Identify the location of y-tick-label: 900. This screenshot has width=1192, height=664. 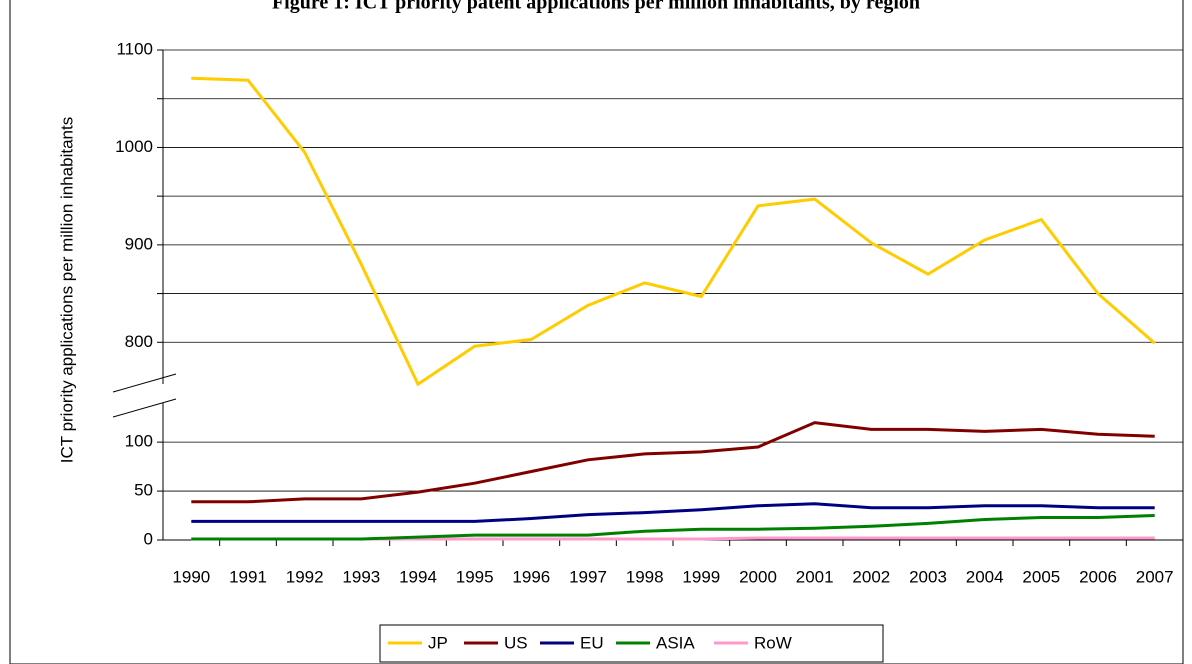
(139, 243).